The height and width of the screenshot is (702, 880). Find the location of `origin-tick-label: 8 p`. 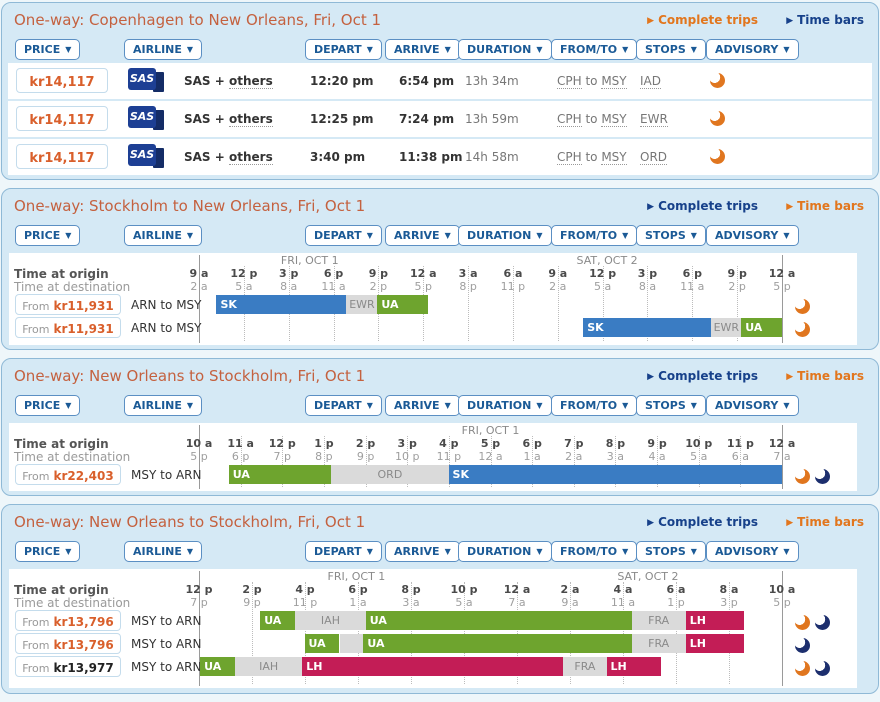

origin-tick-label: 8 p is located at coordinates (615, 443).